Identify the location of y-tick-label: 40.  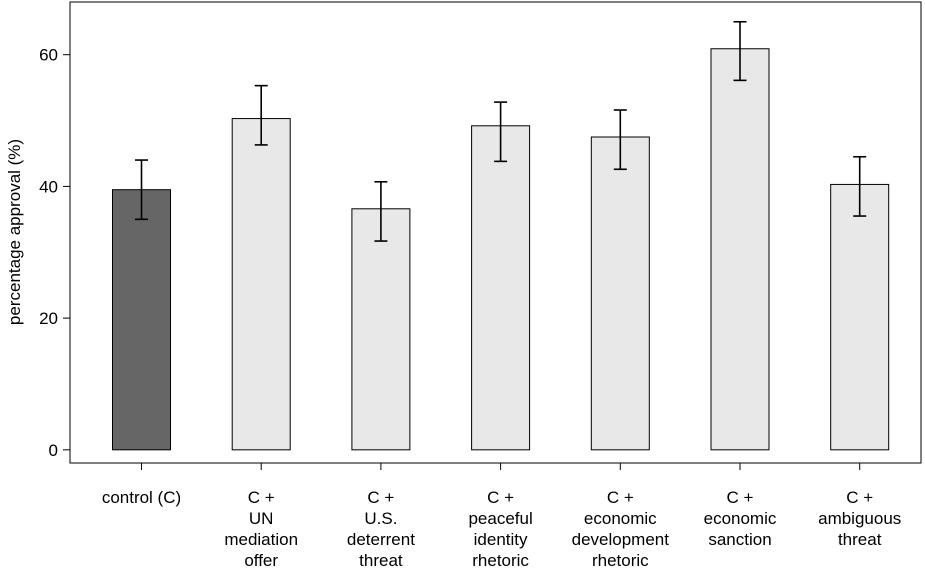
(48, 186).